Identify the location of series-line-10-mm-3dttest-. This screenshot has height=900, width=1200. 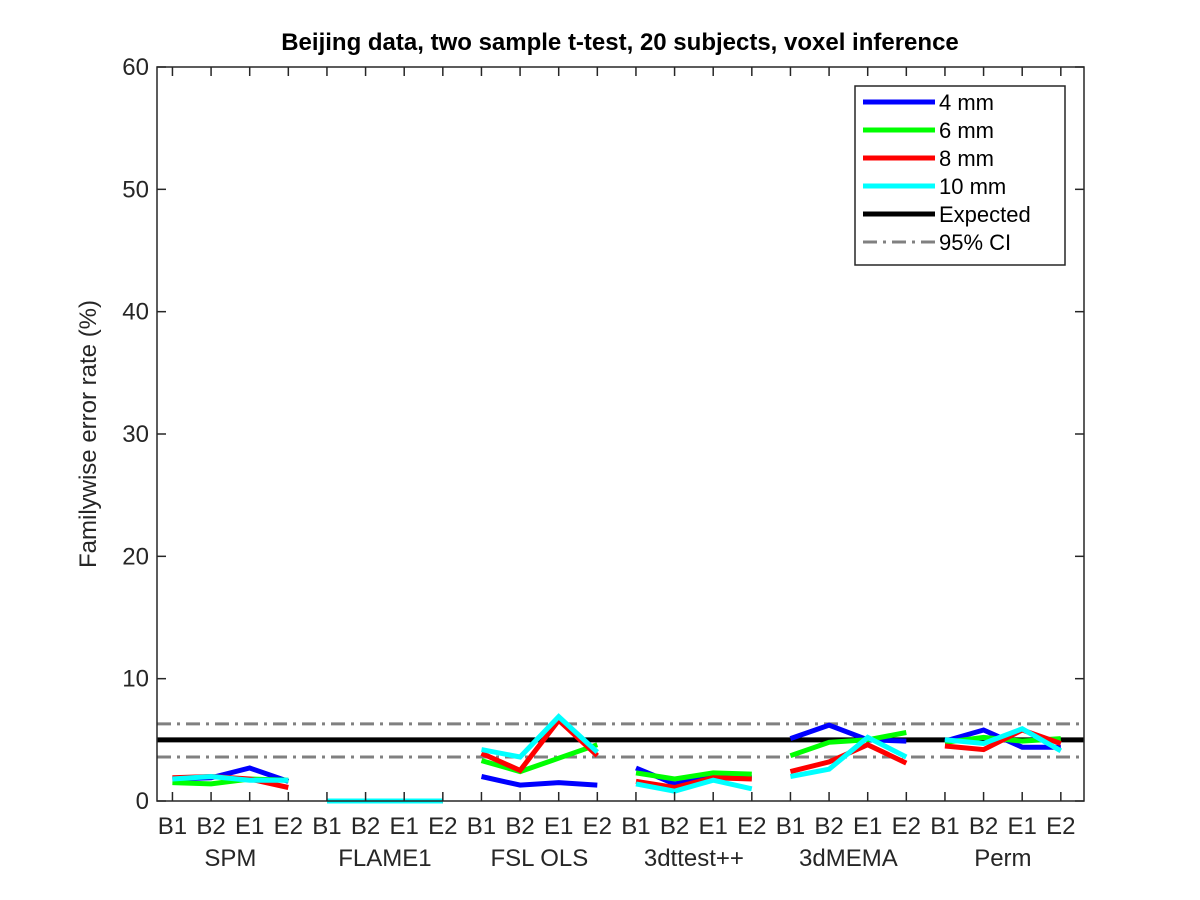
(694, 785).